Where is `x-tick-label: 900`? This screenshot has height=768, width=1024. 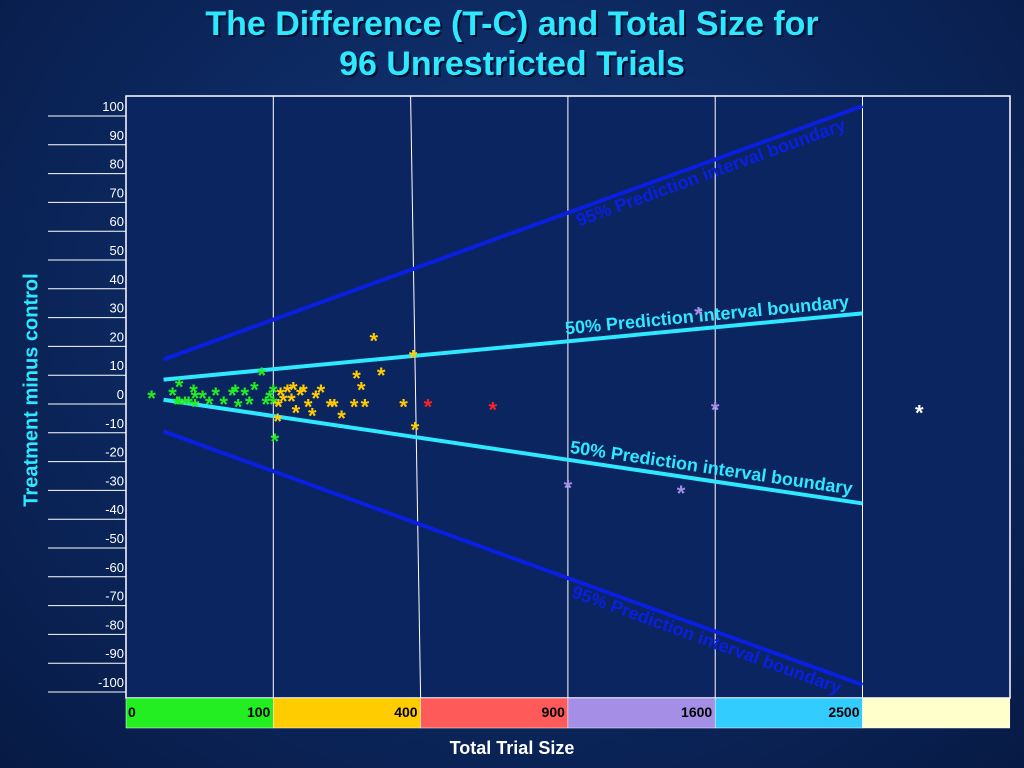
x-tick-label: 900 is located at coordinates (554, 712).